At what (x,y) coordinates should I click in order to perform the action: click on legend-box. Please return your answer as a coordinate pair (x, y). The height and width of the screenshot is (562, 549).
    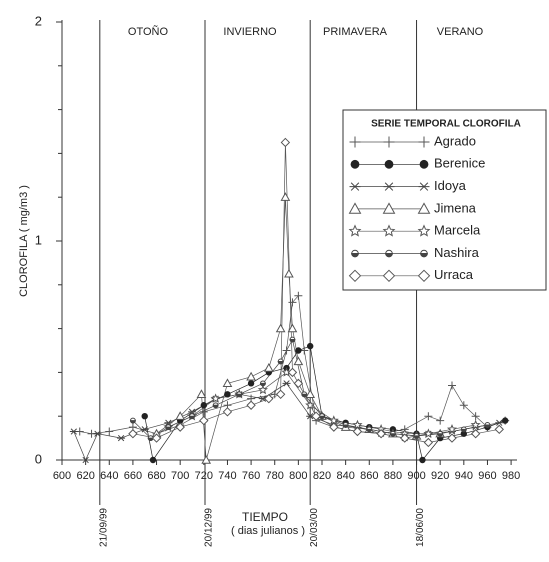
    Looking at the image, I should click on (444, 200).